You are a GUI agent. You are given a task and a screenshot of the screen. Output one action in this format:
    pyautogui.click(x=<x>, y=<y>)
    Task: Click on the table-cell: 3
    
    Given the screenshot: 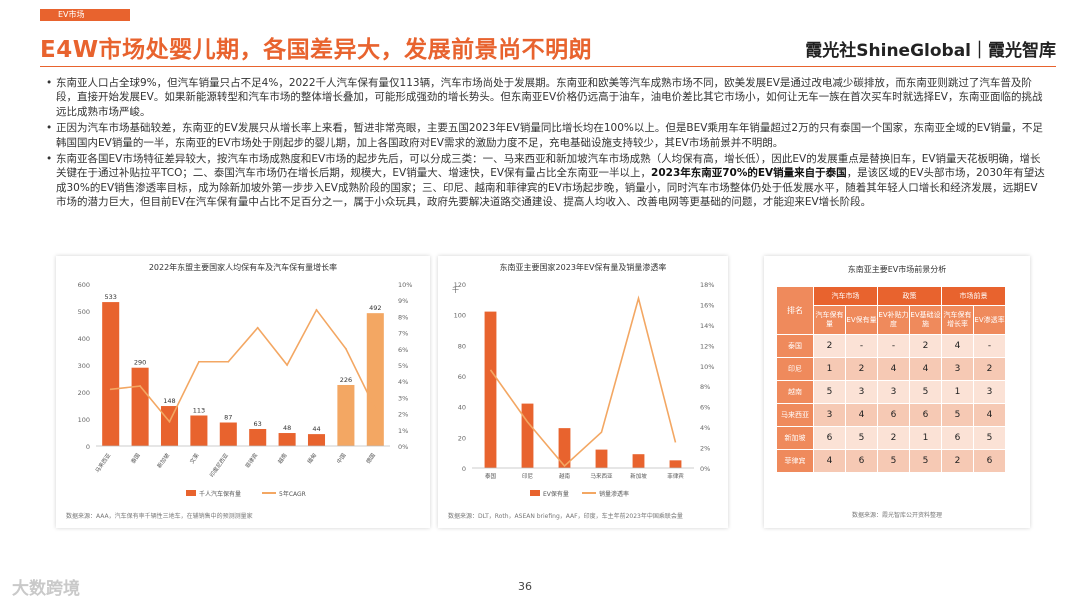 What is the action you would take?
    pyautogui.click(x=861, y=392)
    